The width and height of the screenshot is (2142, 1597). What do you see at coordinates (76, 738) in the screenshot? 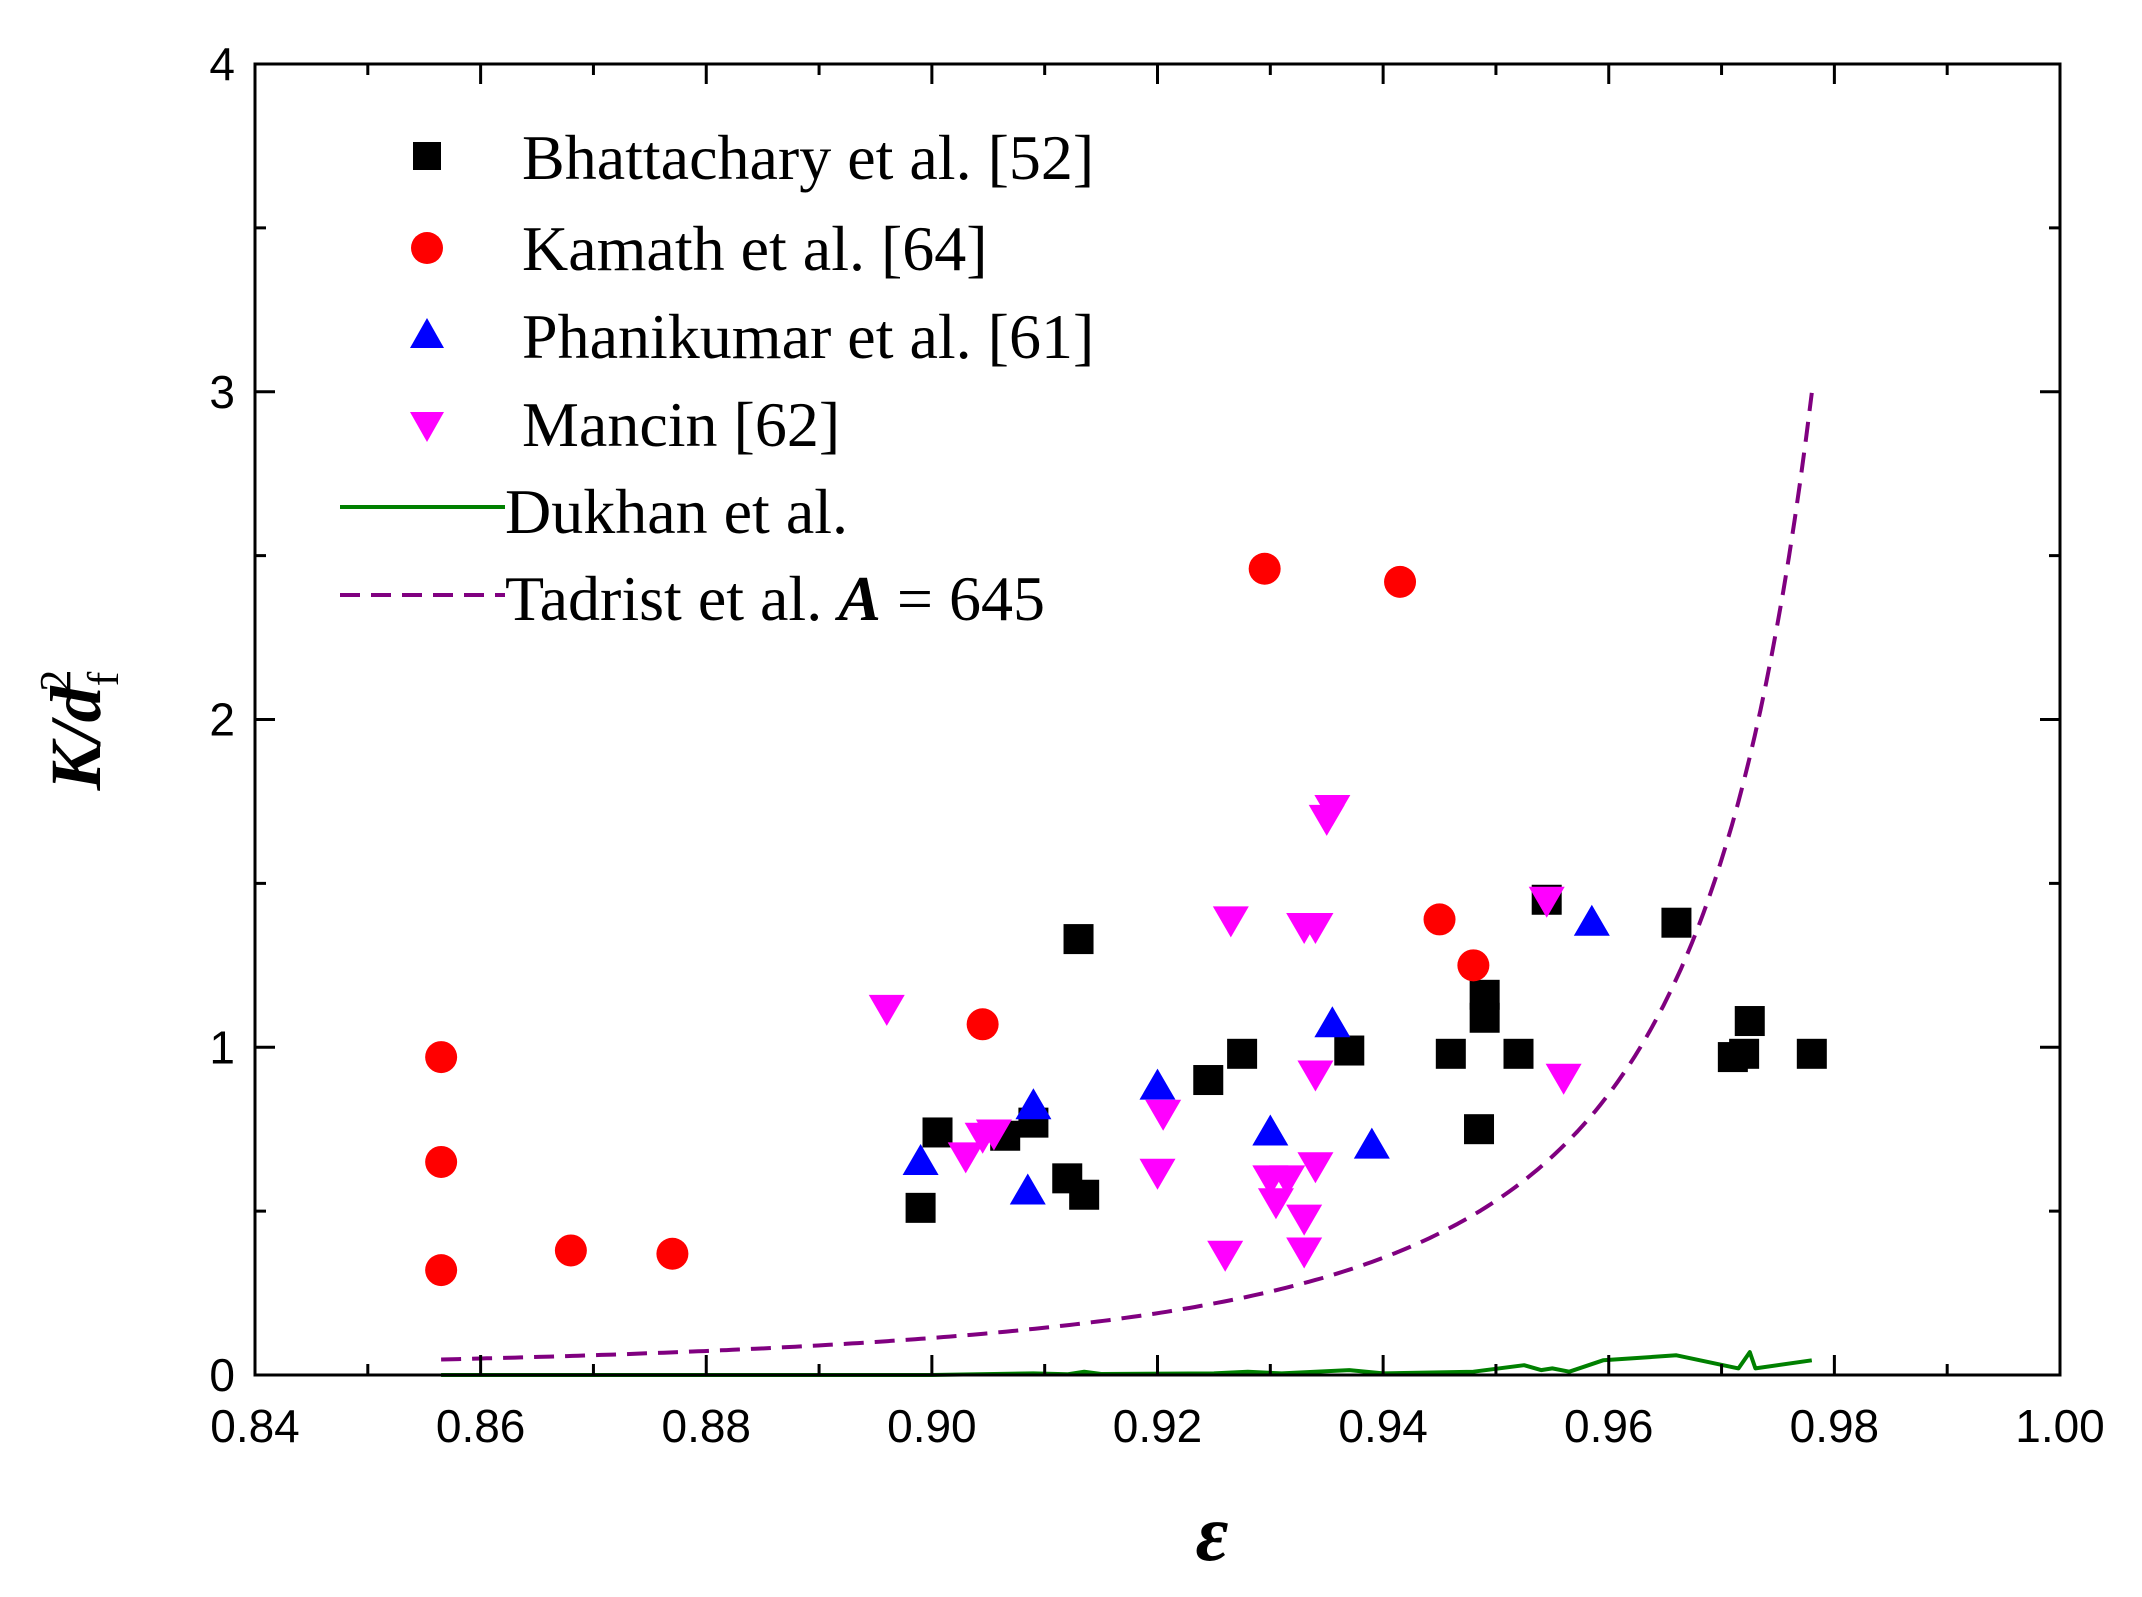
I see `y-axis-title-main: K/d` at bounding box center [76, 738].